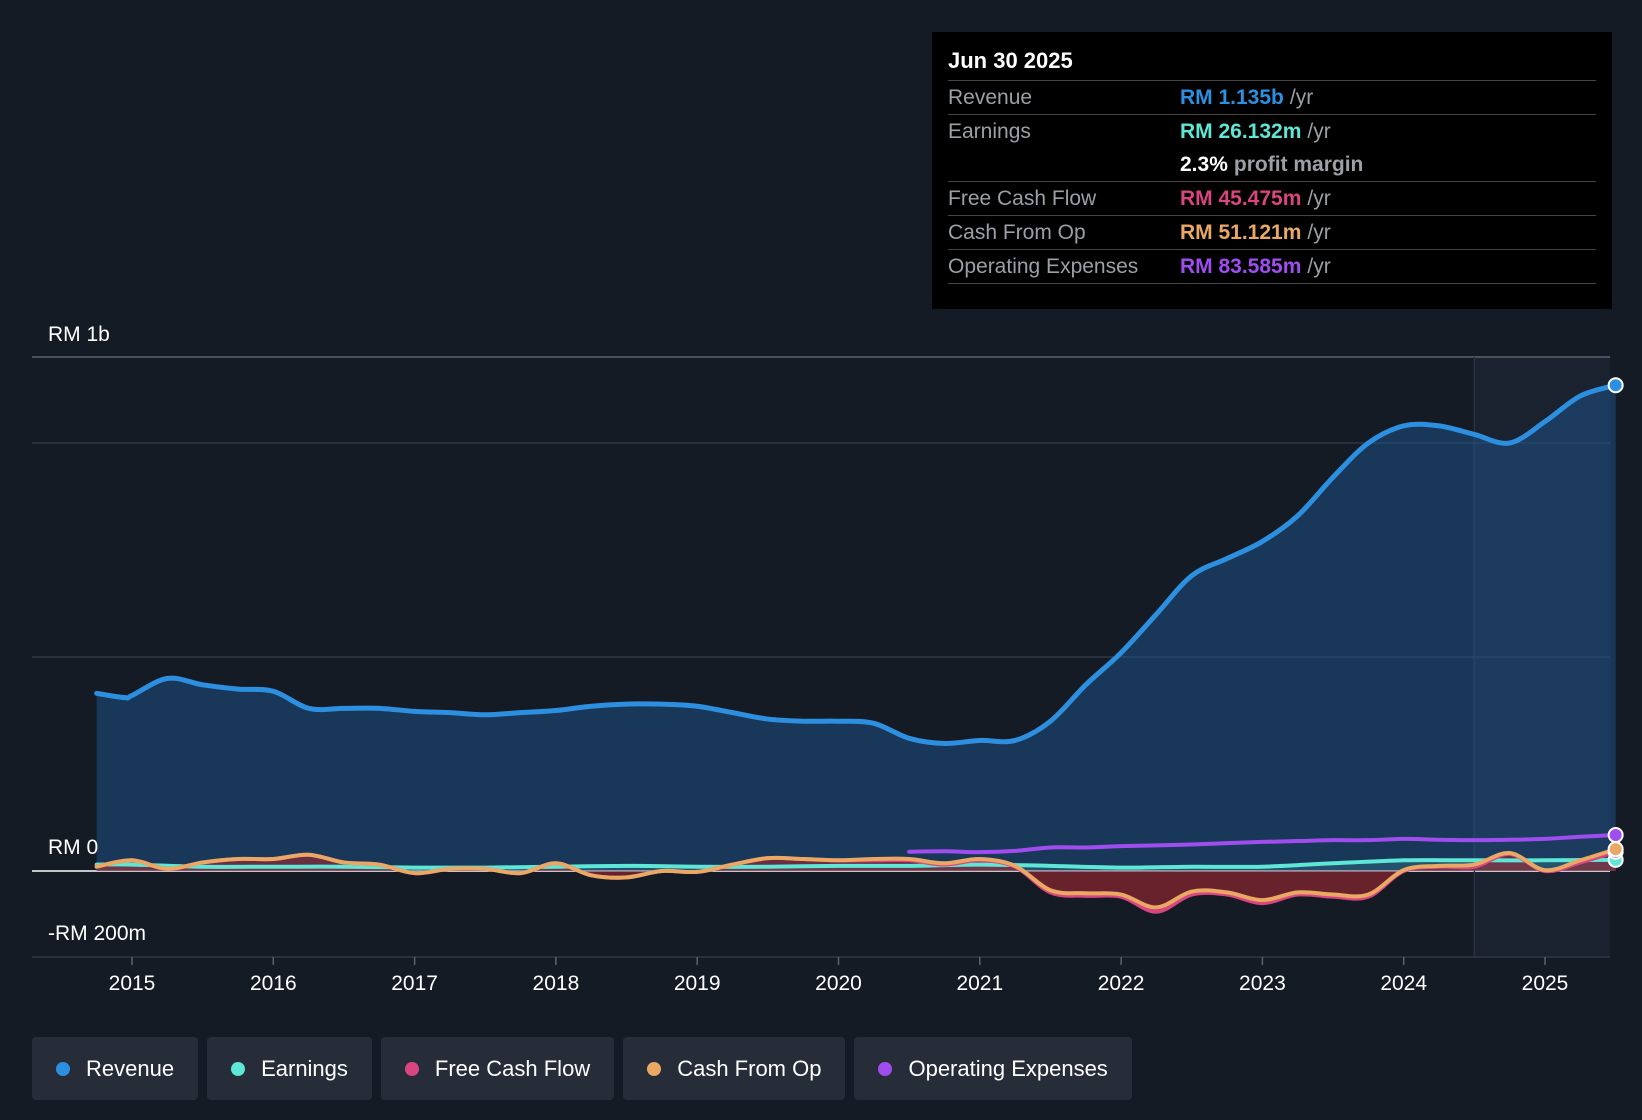 Image resolution: width=1642 pixels, height=1120 pixels. Describe the element at coordinates (1022, 198) in the screenshot. I see `tooltip-row-label: Free Cash Flow` at that location.